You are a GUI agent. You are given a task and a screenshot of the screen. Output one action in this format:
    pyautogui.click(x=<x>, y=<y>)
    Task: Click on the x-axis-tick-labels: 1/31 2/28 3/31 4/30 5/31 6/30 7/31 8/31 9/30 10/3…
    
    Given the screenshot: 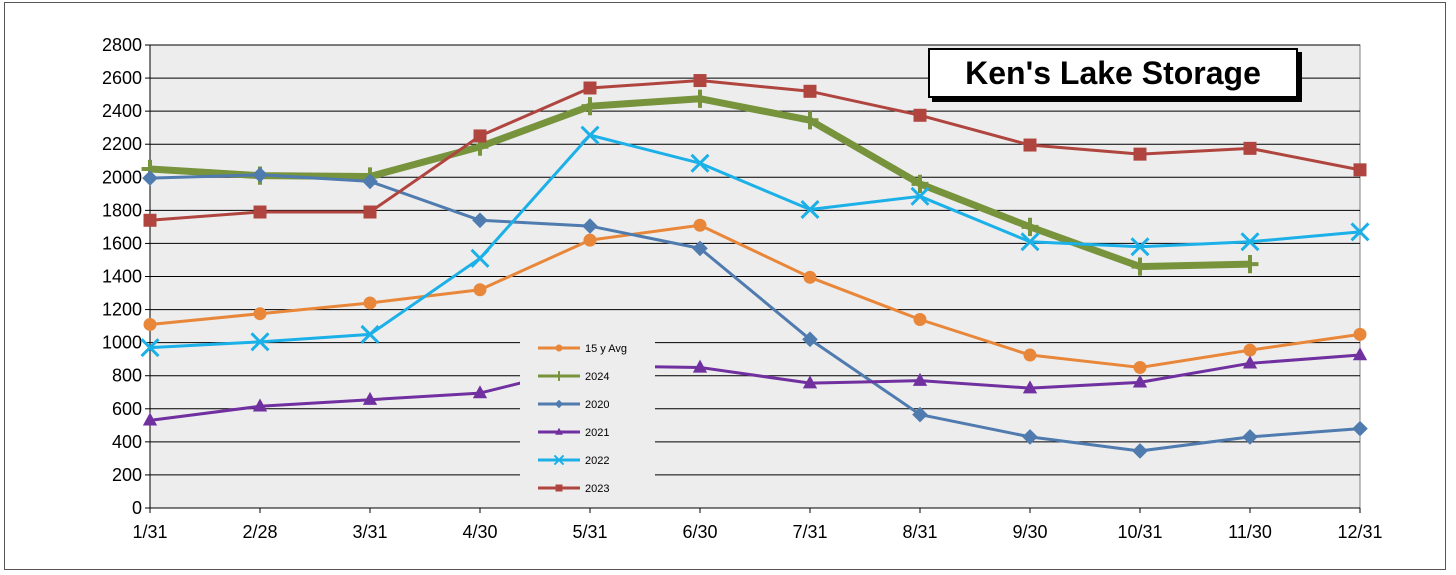 What is the action you would take?
    pyautogui.click(x=757, y=532)
    